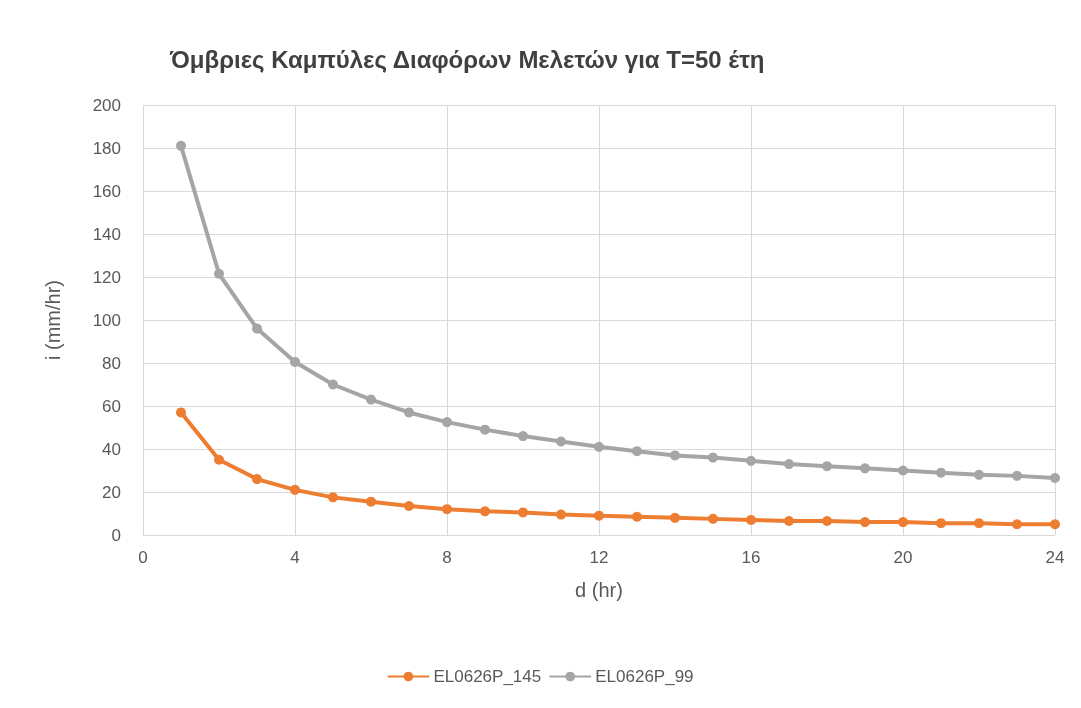 The height and width of the screenshot is (708, 1081). What do you see at coordinates (111, 449) in the screenshot?
I see `y-tick-label: 40` at bounding box center [111, 449].